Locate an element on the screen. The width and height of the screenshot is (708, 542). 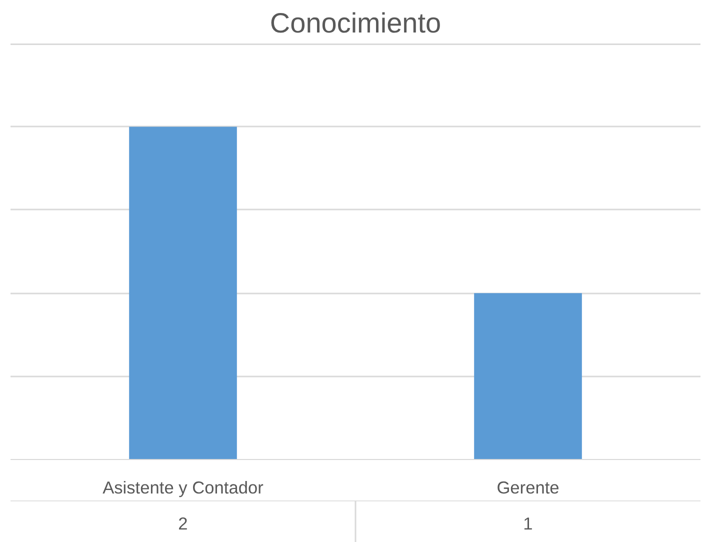
x-tick-label: Asistente y Contador is located at coordinates (183, 488).